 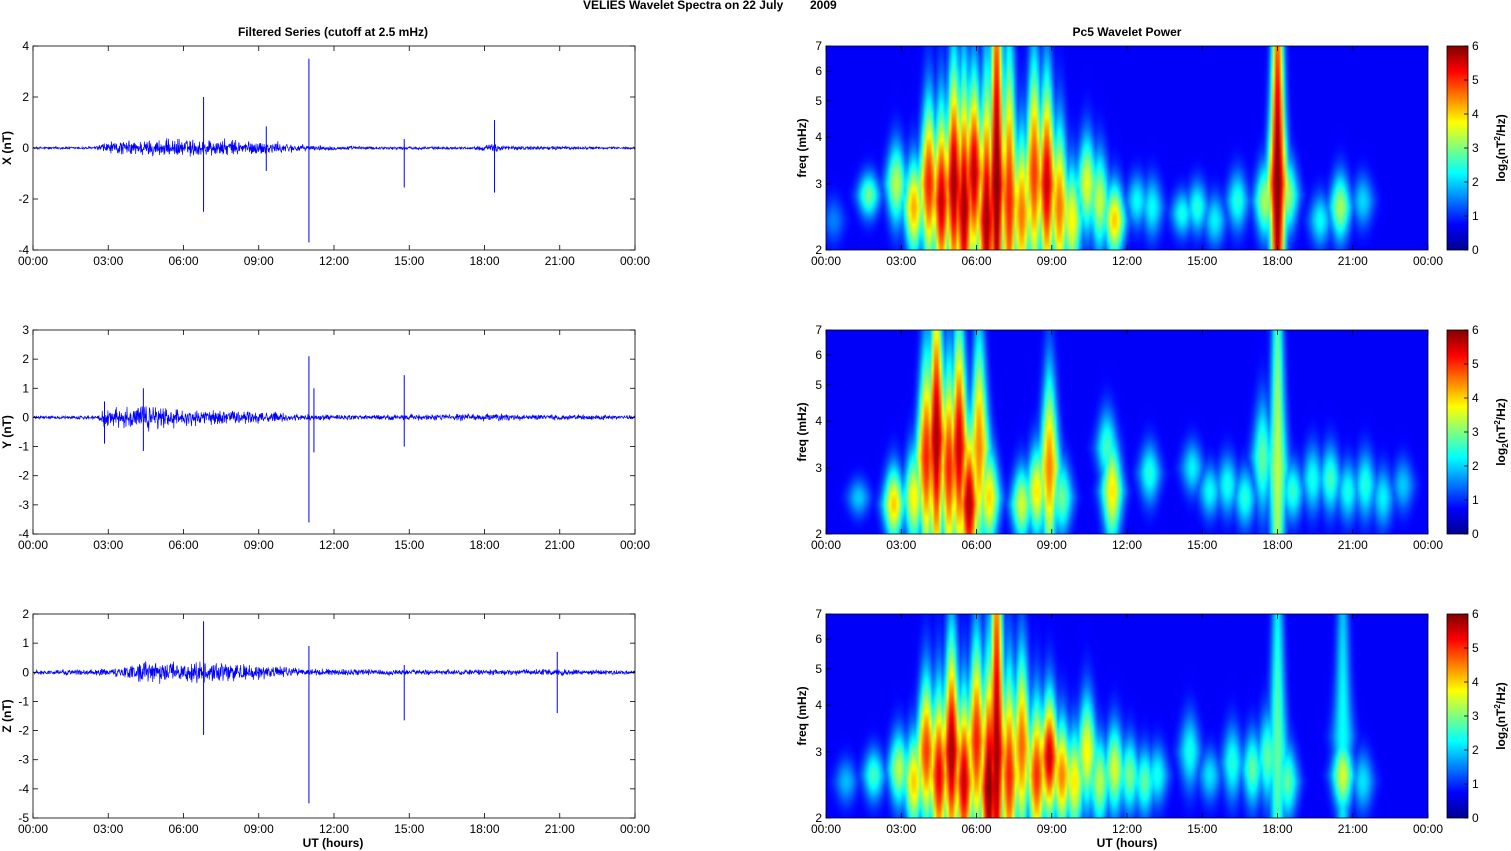 What do you see at coordinates (334, 672) in the screenshot?
I see `ts-z-series-line` at bounding box center [334, 672].